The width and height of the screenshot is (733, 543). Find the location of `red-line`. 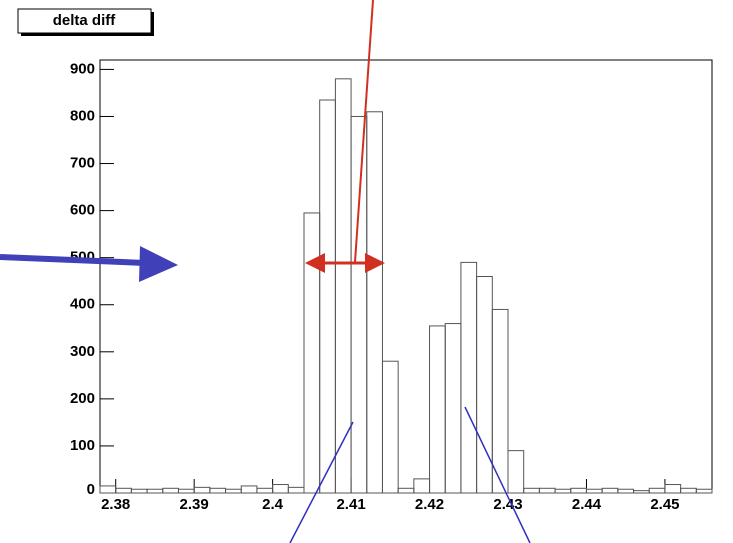

red-line is located at coordinates (364, 131).